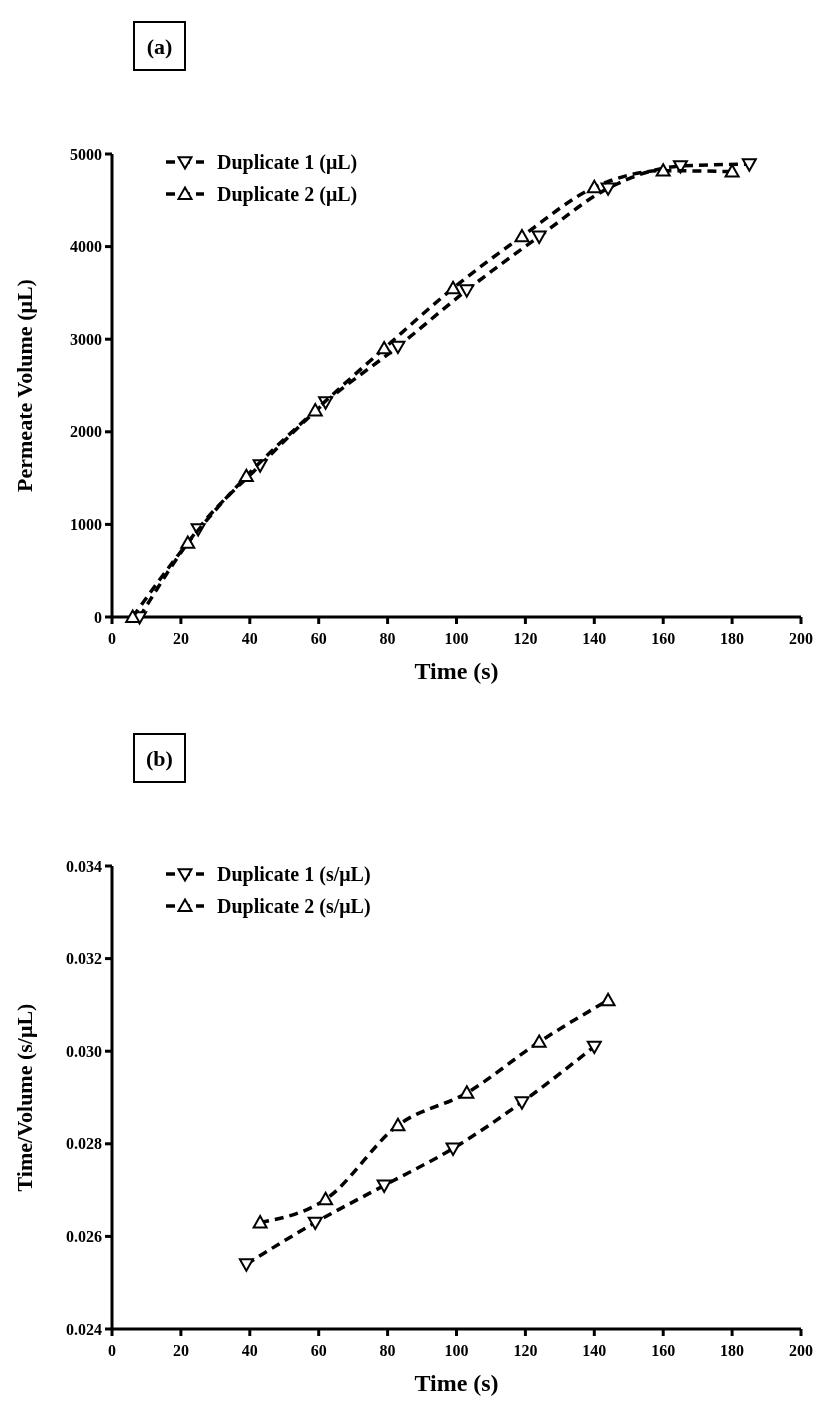 The image size is (831, 1425). What do you see at coordinates (287, 194) in the screenshot?
I see `legend-label: Duplicate 2 (μL)` at bounding box center [287, 194].